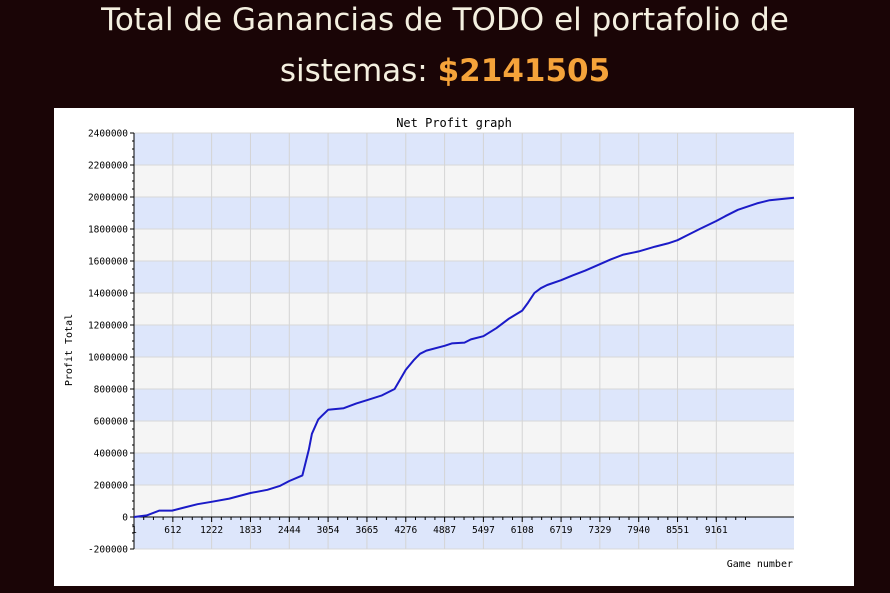  I want to click on x-tick-label-2: 1222, so click(211, 530).